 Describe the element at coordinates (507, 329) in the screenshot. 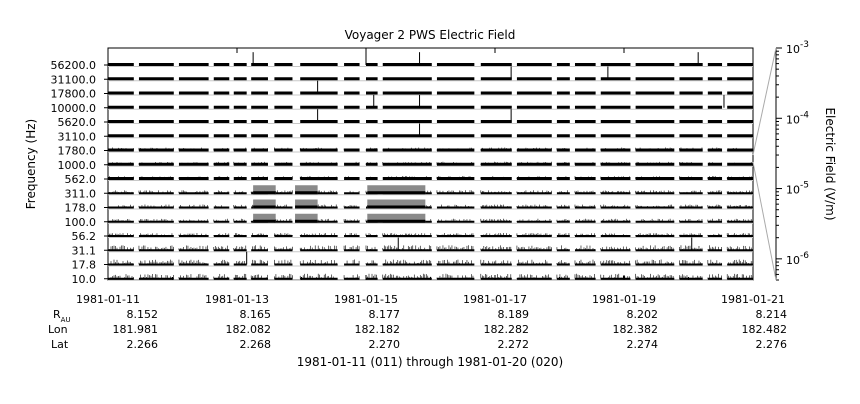

I see `ephemeris-value-lon: 182.282` at that location.